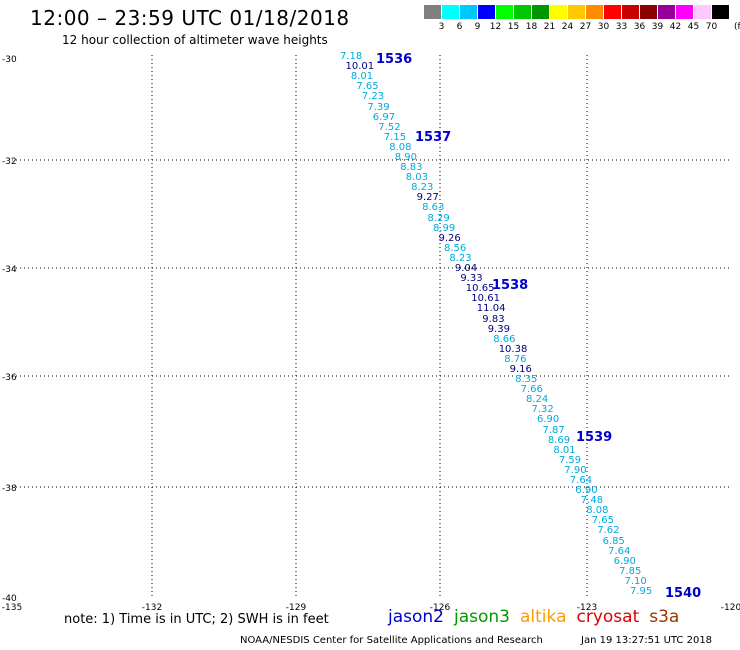  Describe the element at coordinates (603, 27) in the screenshot. I see `scale-label: 30` at that location.